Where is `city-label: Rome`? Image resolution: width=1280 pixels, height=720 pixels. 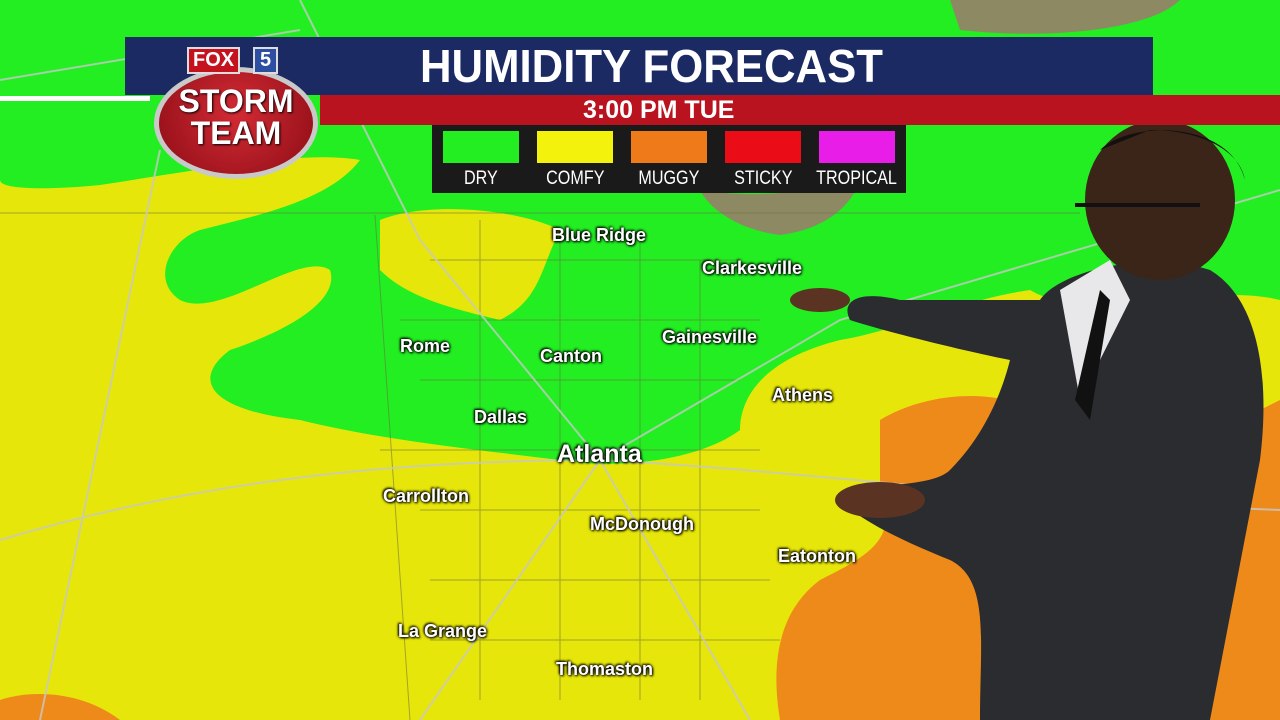
city-label: Rome is located at coordinates (425, 346).